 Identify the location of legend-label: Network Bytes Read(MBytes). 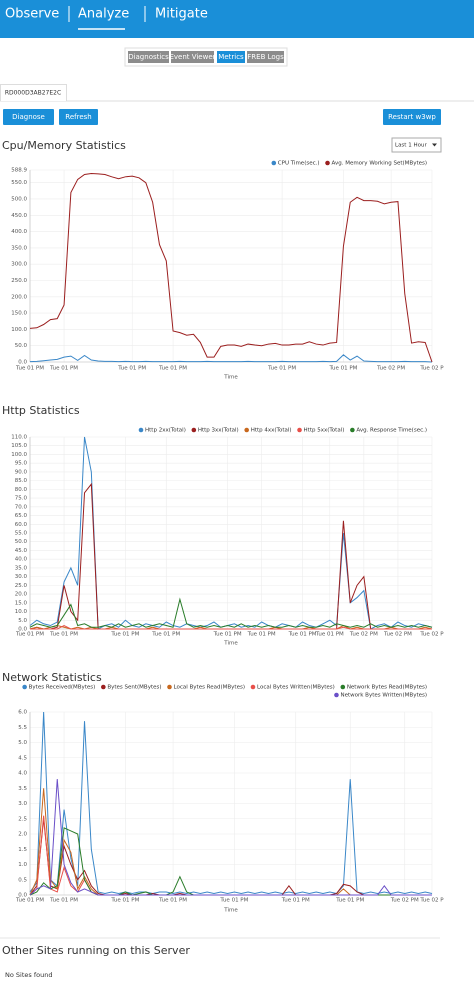
(387, 688).